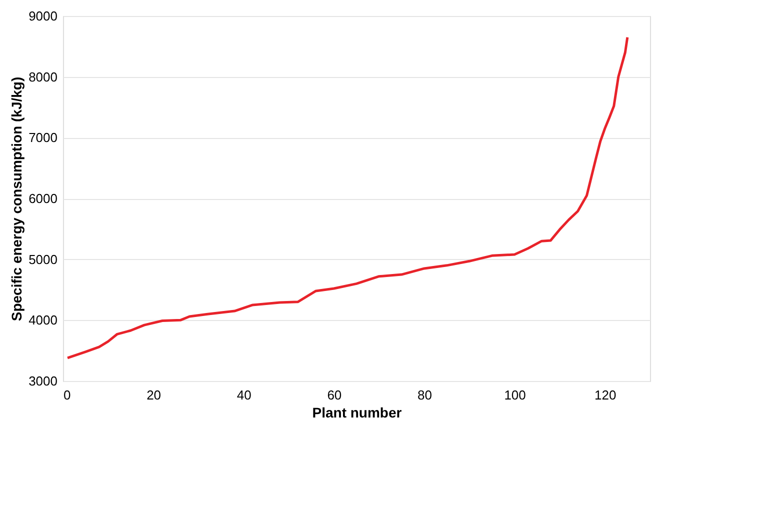 Image resolution: width=779 pixels, height=508 pixels. What do you see at coordinates (43, 320) in the screenshot?
I see `y-tick-label: 4000` at bounding box center [43, 320].